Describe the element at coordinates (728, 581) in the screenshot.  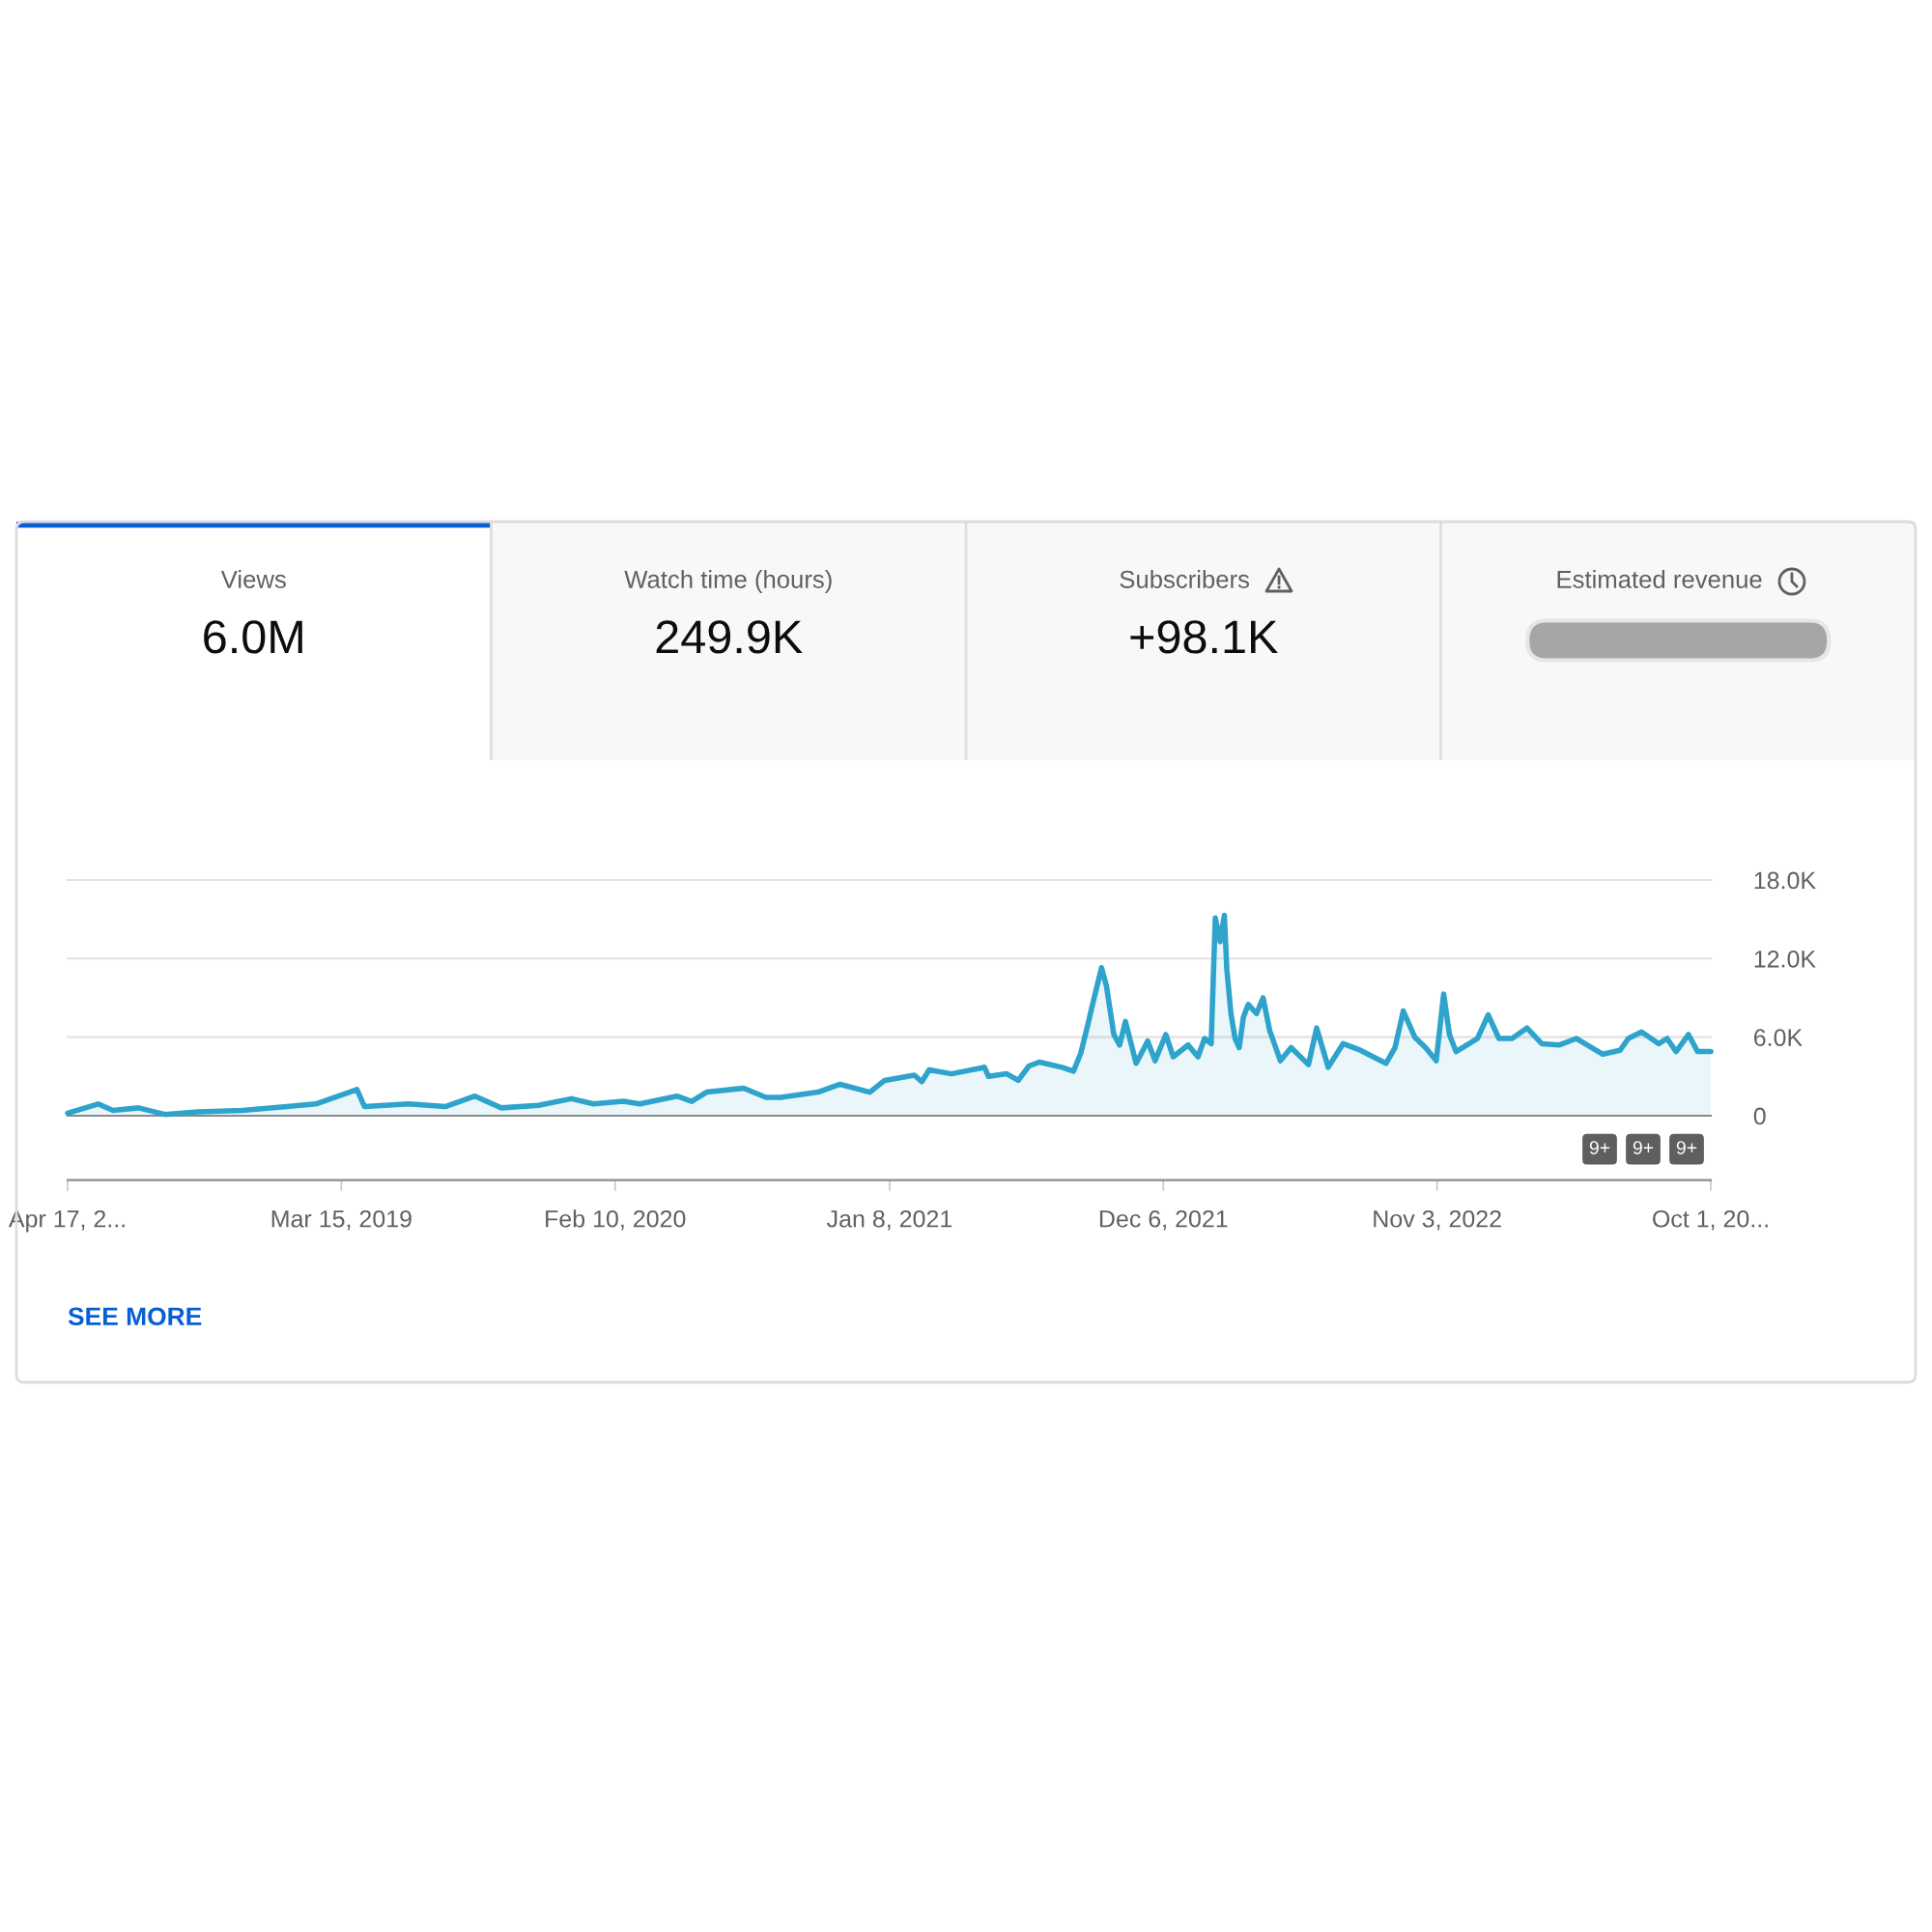
I see `category-label: Watch time (hours)` at that location.